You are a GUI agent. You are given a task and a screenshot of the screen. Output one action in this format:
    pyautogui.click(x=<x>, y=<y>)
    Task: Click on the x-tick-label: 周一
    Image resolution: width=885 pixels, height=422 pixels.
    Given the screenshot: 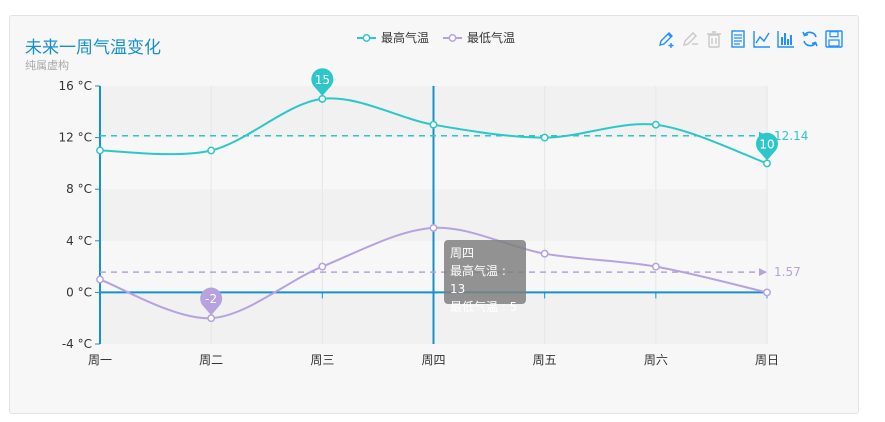 What is the action you would take?
    pyautogui.click(x=100, y=360)
    